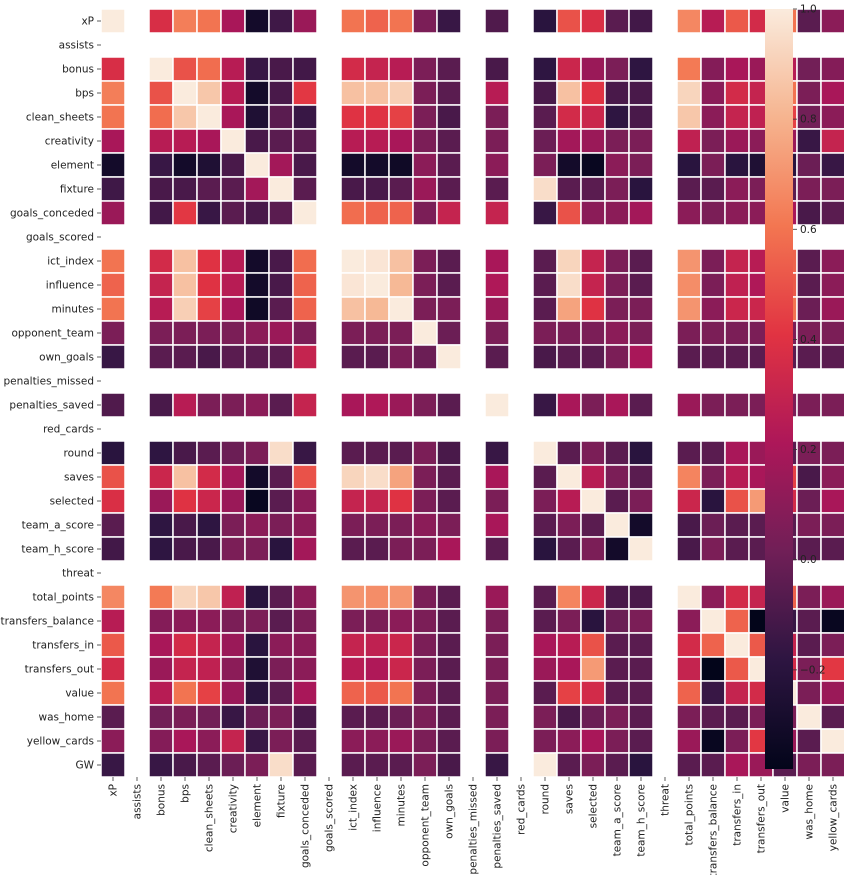 This screenshot has height=879, width=844. What do you see at coordinates (617, 93) in the screenshot?
I see `heatmap-cell-bps-team_a_score` at bounding box center [617, 93].